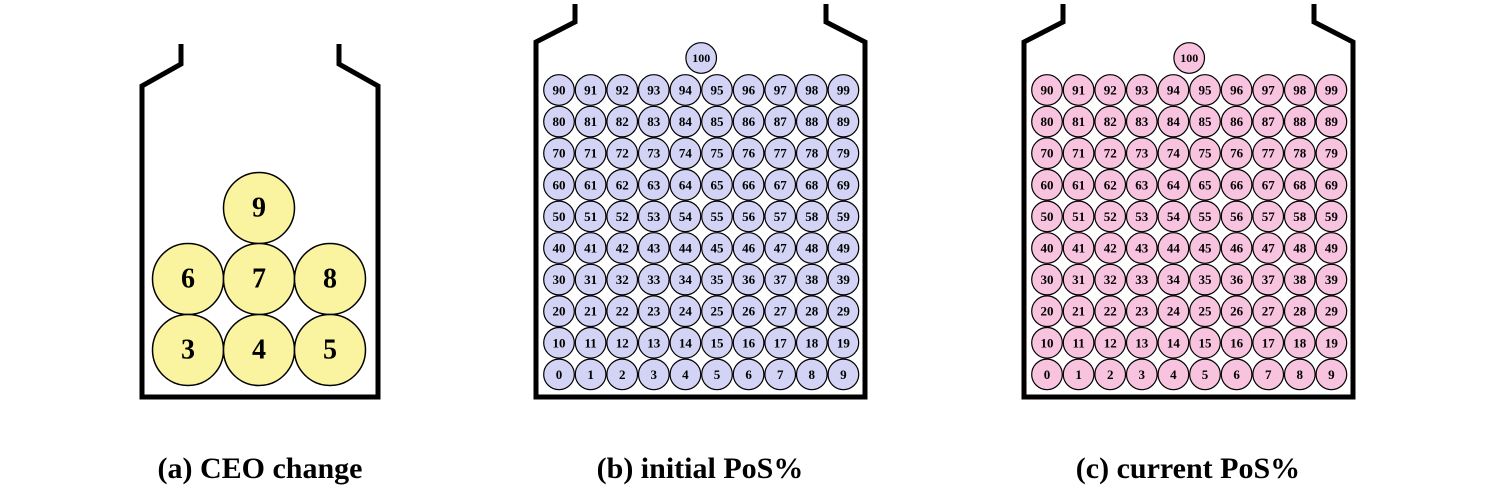 This screenshot has height=503, width=1488. I want to click on ball-37: 37, so click(1268, 279).